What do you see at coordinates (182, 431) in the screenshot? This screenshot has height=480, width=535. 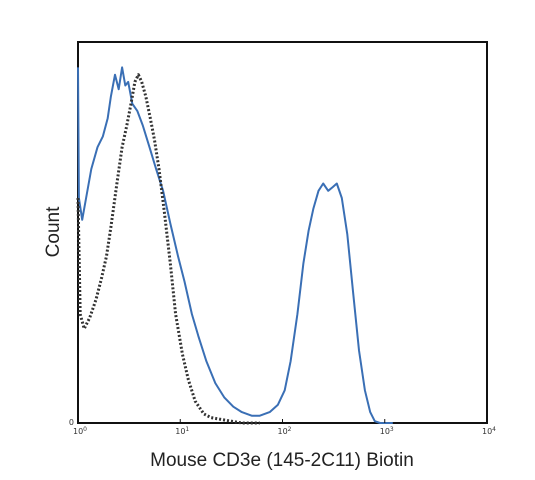 I see `x-tick-label-1: 101` at bounding box center [182, 431].